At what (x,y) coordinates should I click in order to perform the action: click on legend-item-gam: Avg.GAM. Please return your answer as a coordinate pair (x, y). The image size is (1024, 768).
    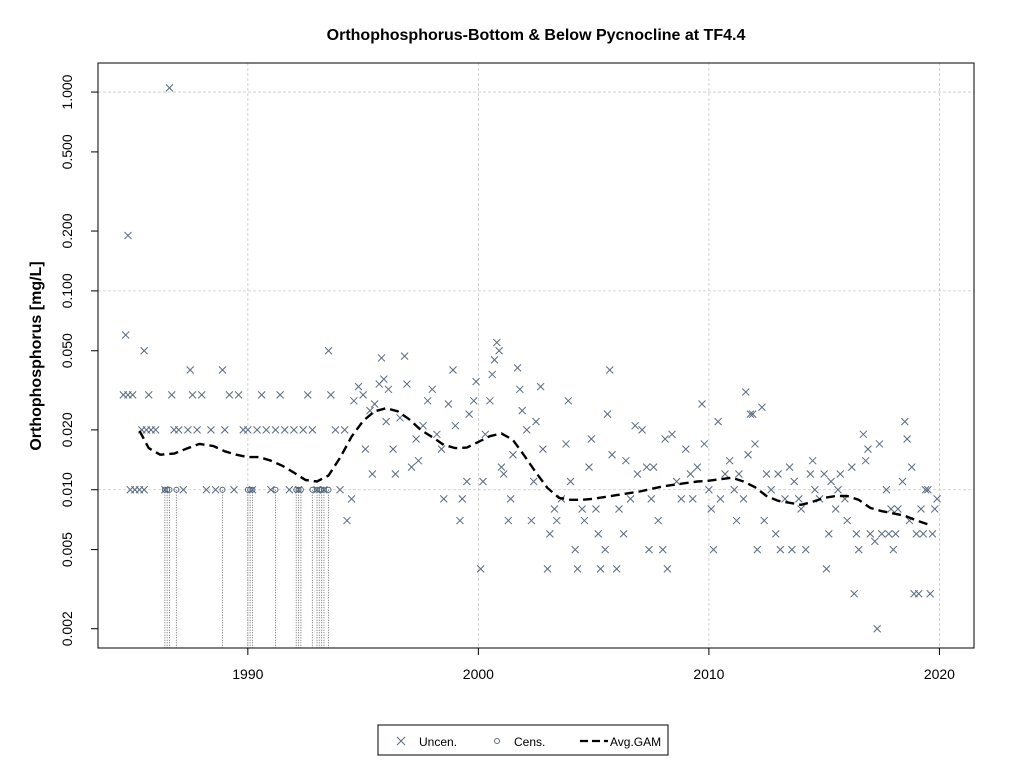
    Looking at the image, I should click on (620, 742).